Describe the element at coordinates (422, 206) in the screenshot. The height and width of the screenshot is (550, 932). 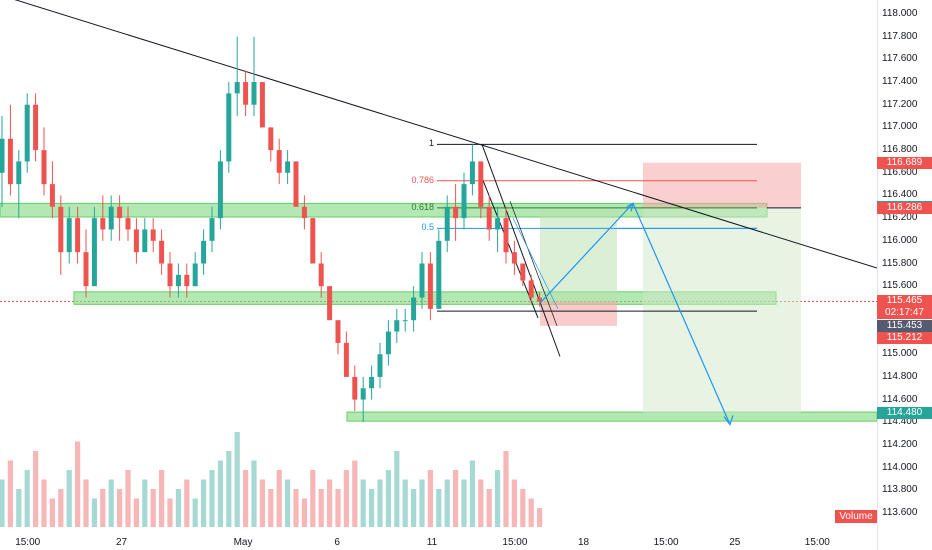
I see `fib-label: 0.618` at that location.